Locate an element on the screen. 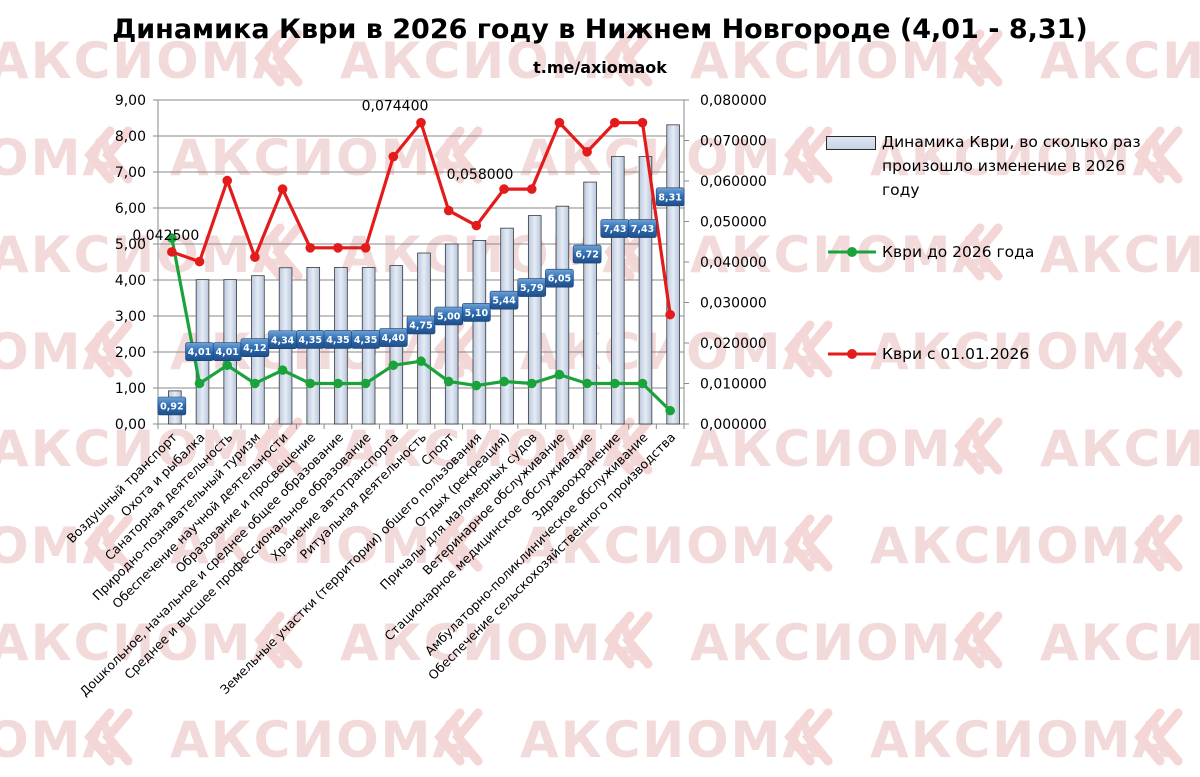  y-axis-tick-label: 7,00 is located at coordinates (130, 173).